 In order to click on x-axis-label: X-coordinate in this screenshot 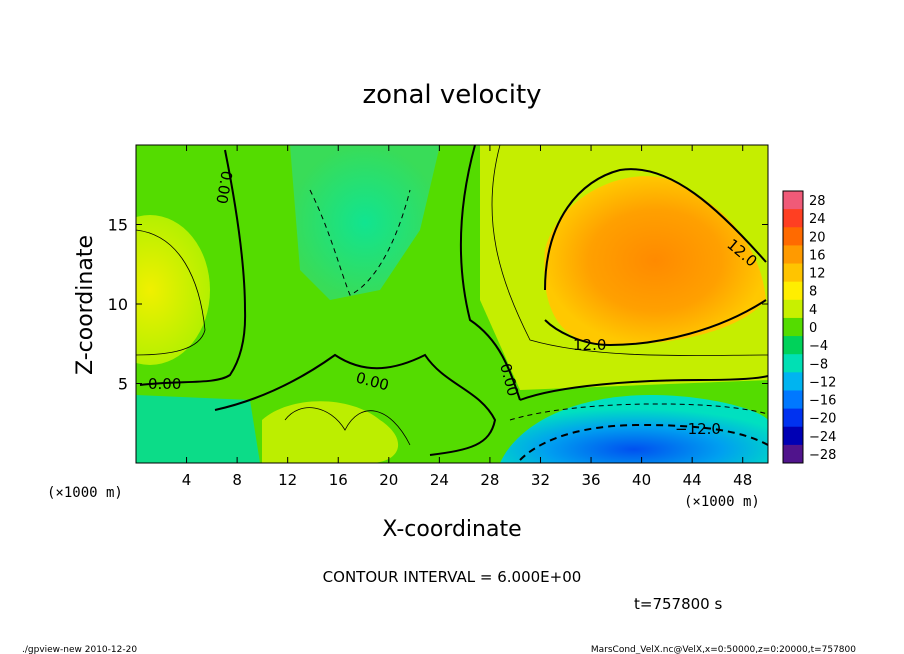, I will do `click(451, 529)`.